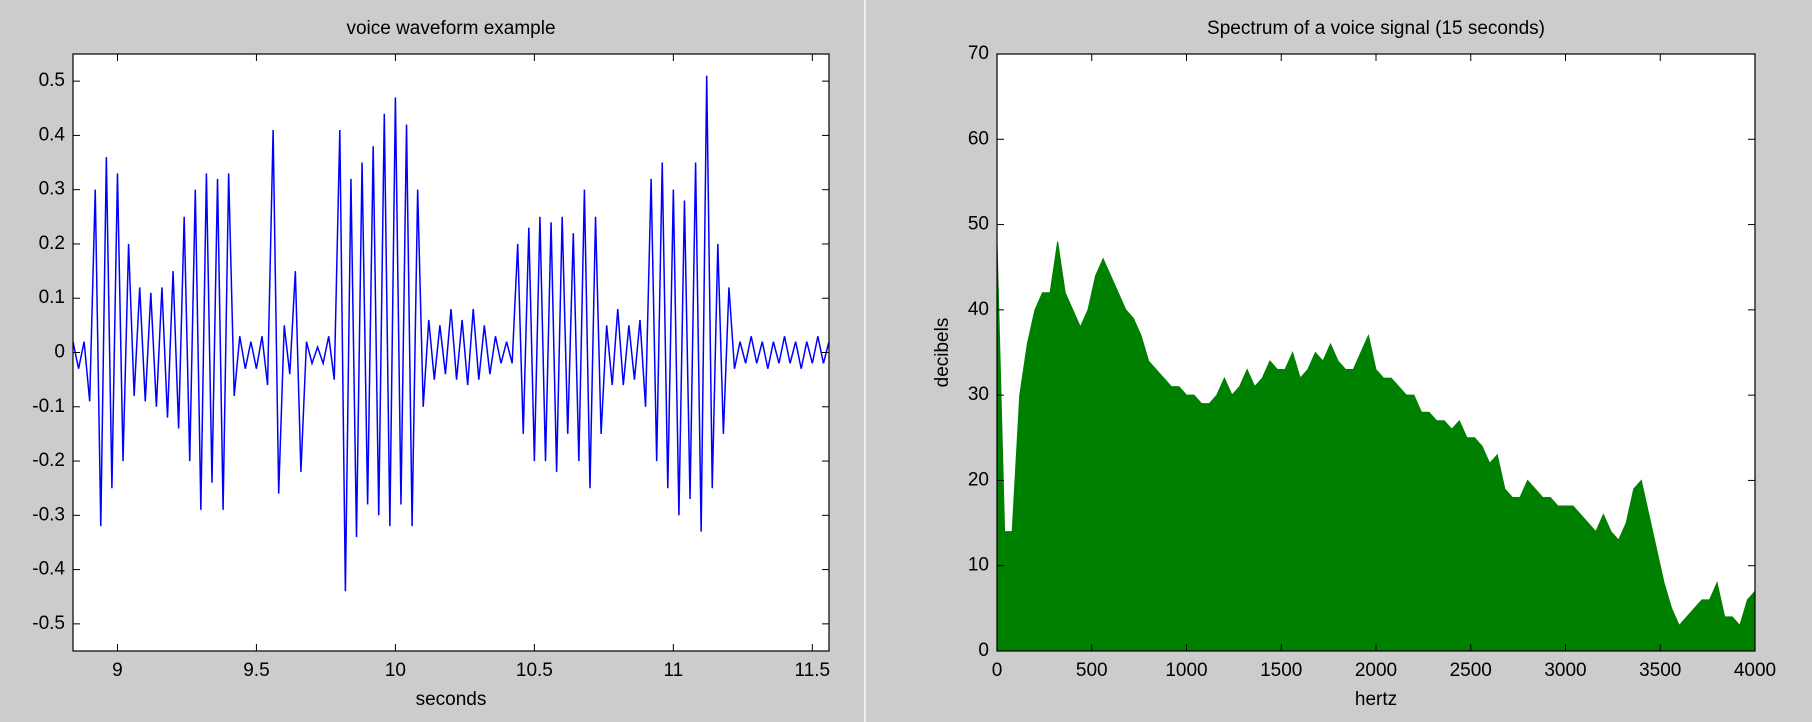 The height and width of the screenshot is (722, 1812). I want to click on y-tick-label: -0.5, so click(48, 623).